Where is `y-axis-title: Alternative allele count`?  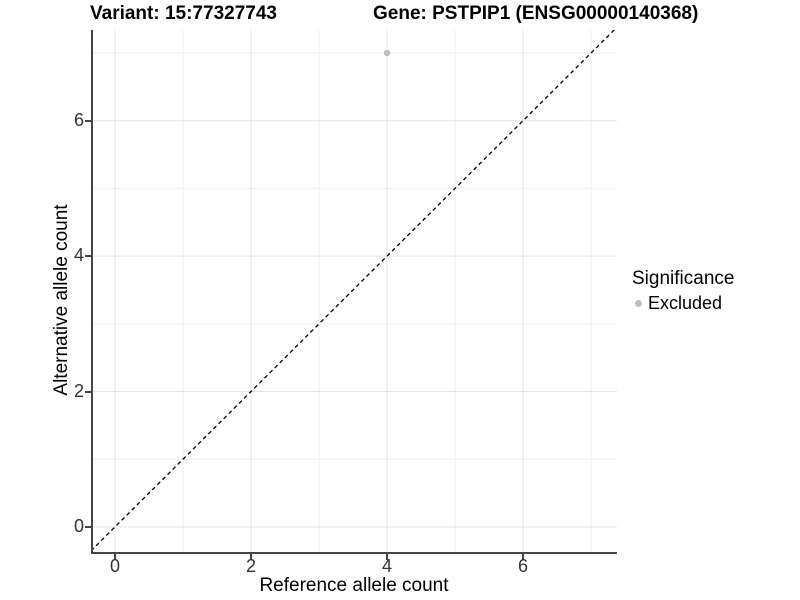 y-axis-title: Alternative allele count is located at coordinates (61, 300).